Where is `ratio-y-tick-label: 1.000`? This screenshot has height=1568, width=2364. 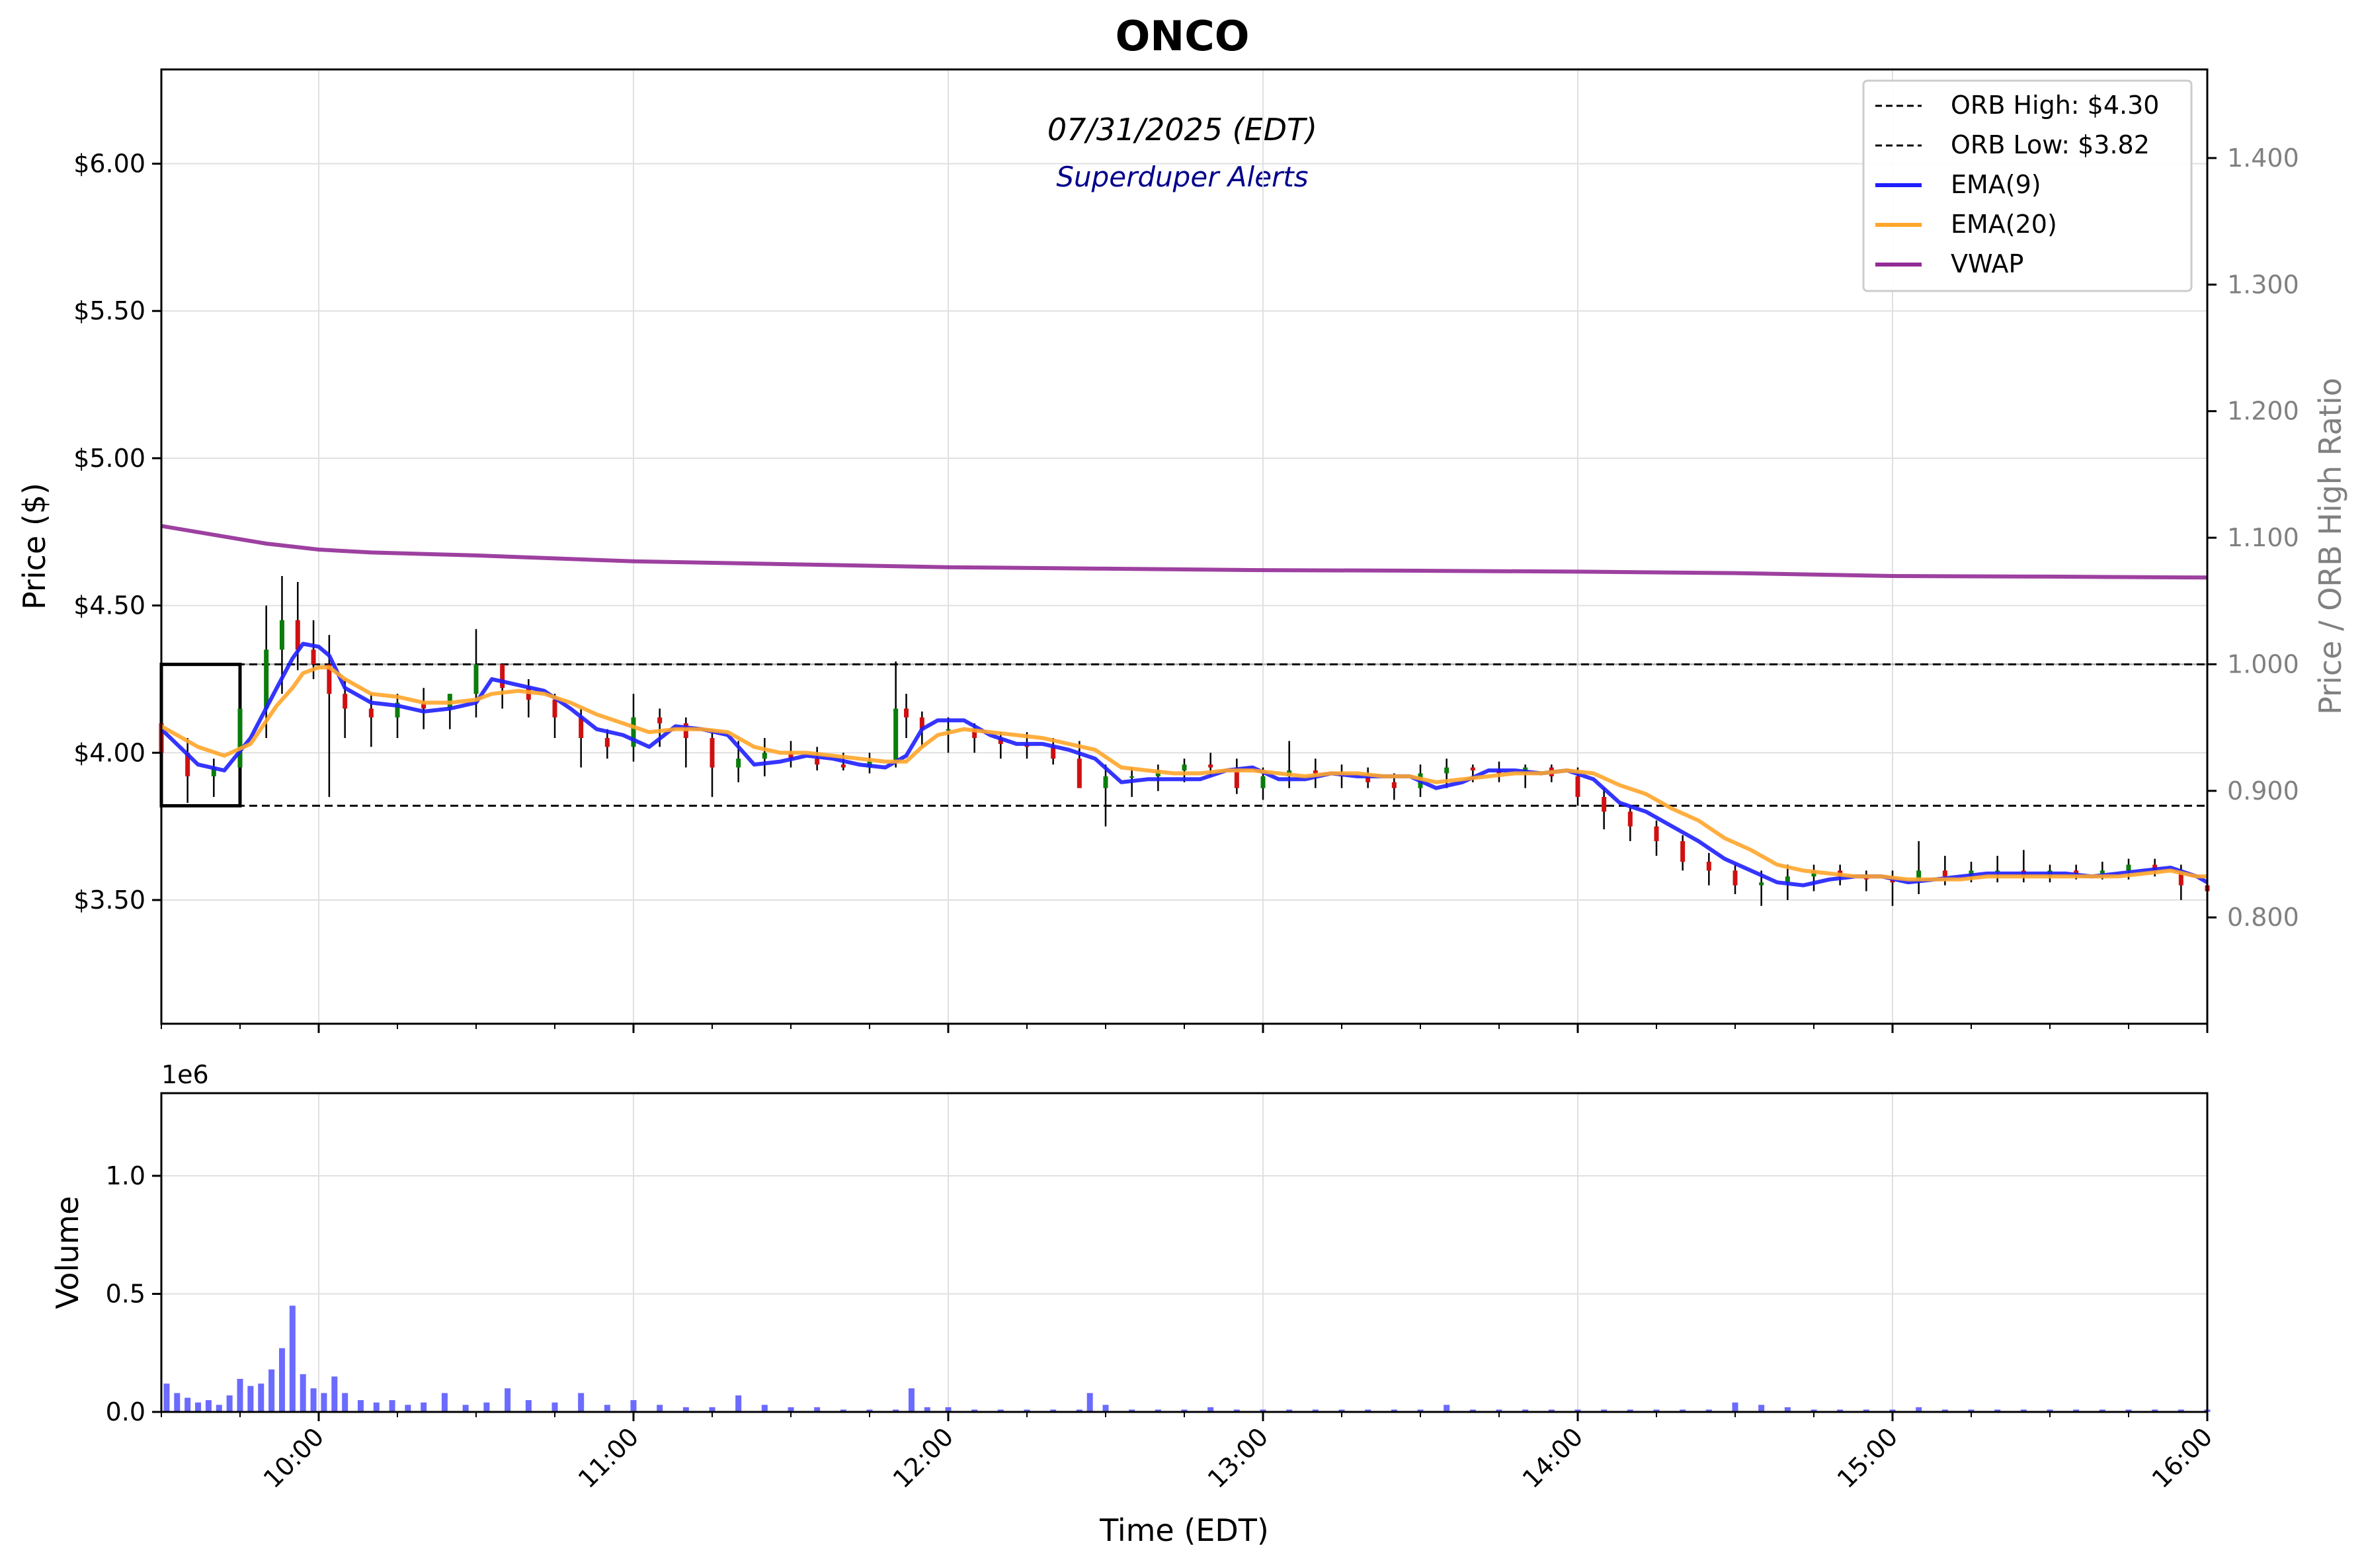 ratio-y-tick-label: 1.000 is located at coordinates (2263, 664).